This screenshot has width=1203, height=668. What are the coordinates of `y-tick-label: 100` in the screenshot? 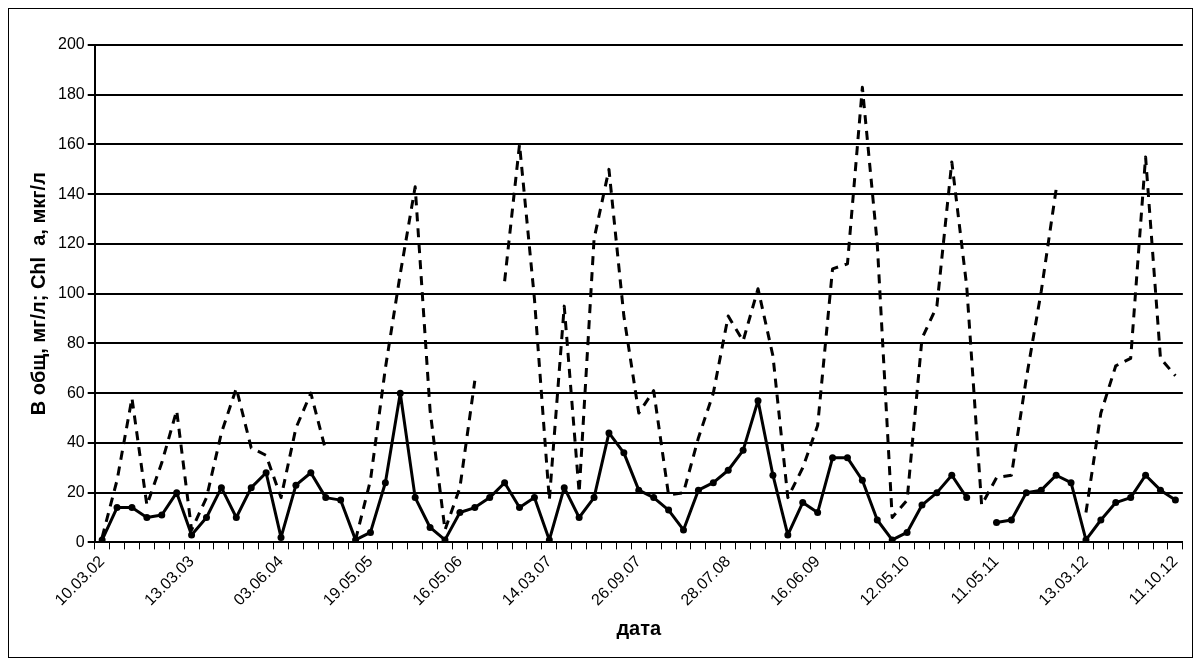 It's located at (71, 293).